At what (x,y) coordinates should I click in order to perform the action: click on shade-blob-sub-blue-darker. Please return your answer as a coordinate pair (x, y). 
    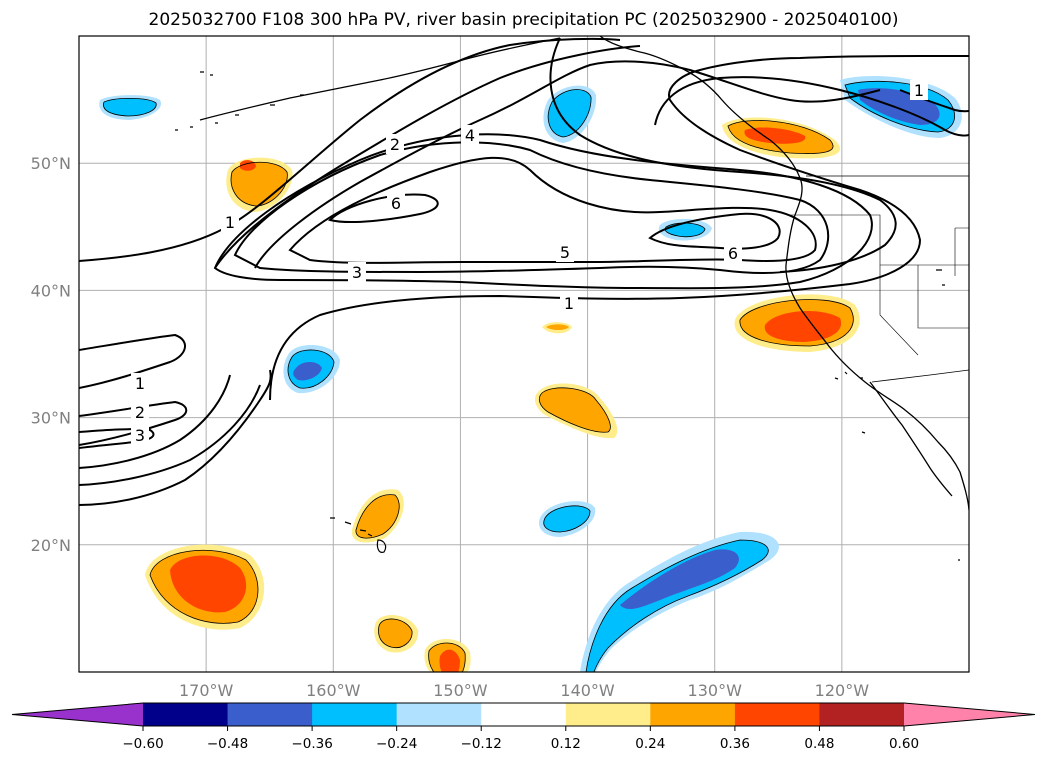
    Looking at the image, I should click on (307, 371).